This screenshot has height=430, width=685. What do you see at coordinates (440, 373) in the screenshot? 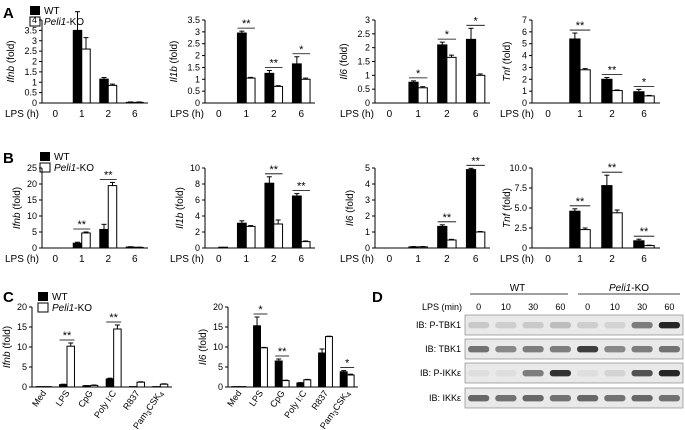
I see `blot-row-label: IB: P-IKKε` at bounding box center [440, 373].